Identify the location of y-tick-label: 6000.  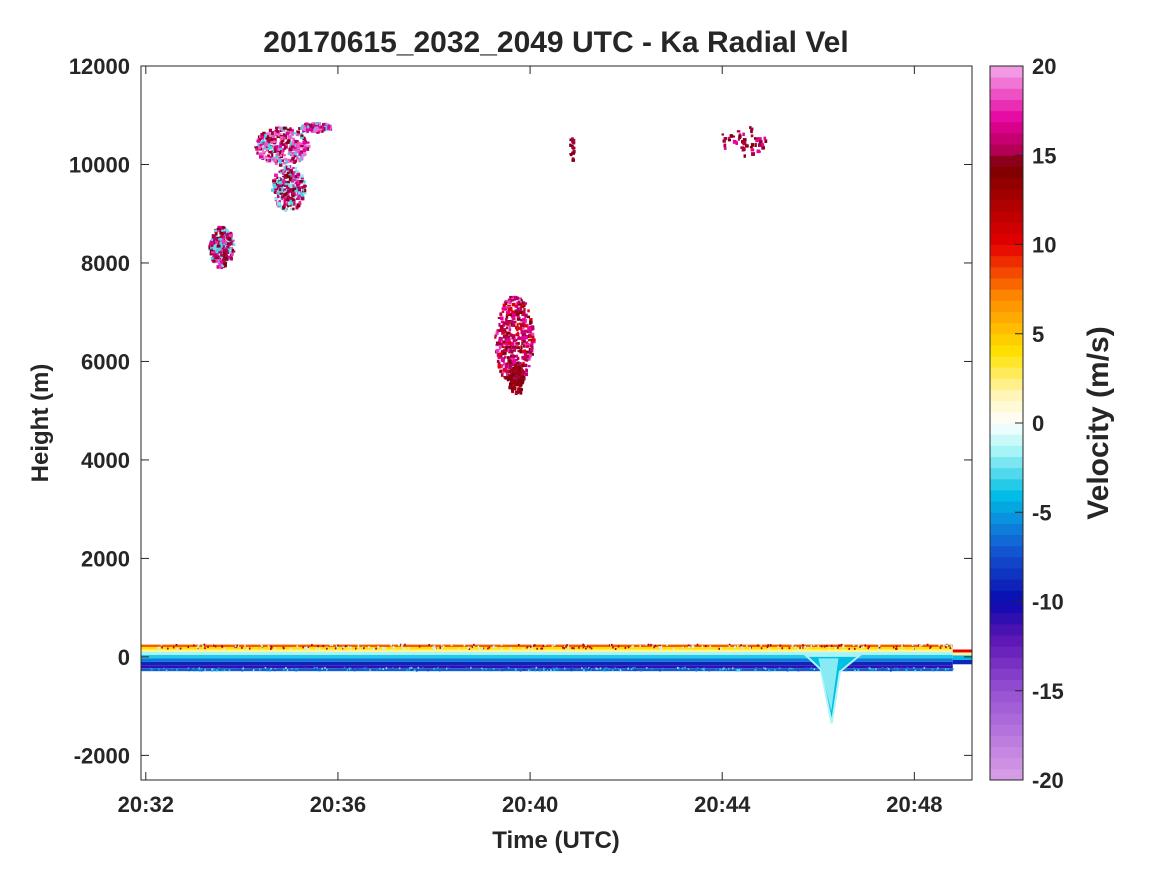
(105, 361).